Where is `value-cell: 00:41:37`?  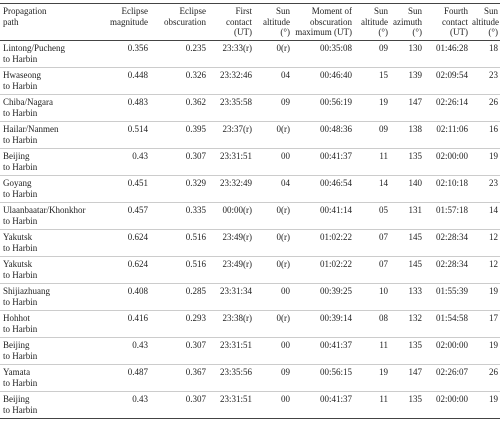 value-cell: 00:41:37 is located at coordinates (335, 156).